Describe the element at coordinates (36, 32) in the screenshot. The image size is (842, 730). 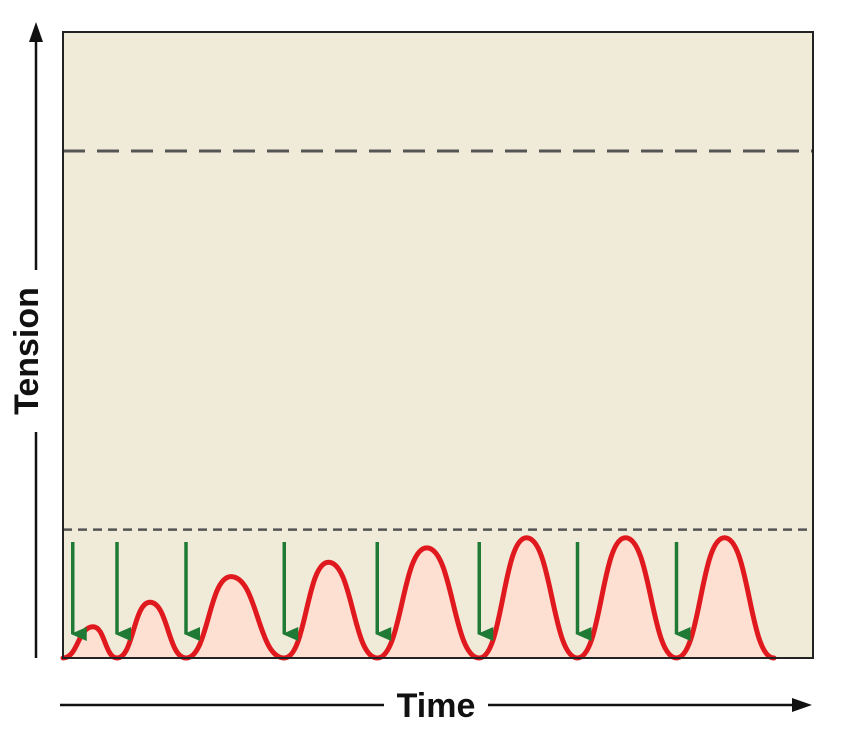
I see `y-axis-arrowhead` at that location.